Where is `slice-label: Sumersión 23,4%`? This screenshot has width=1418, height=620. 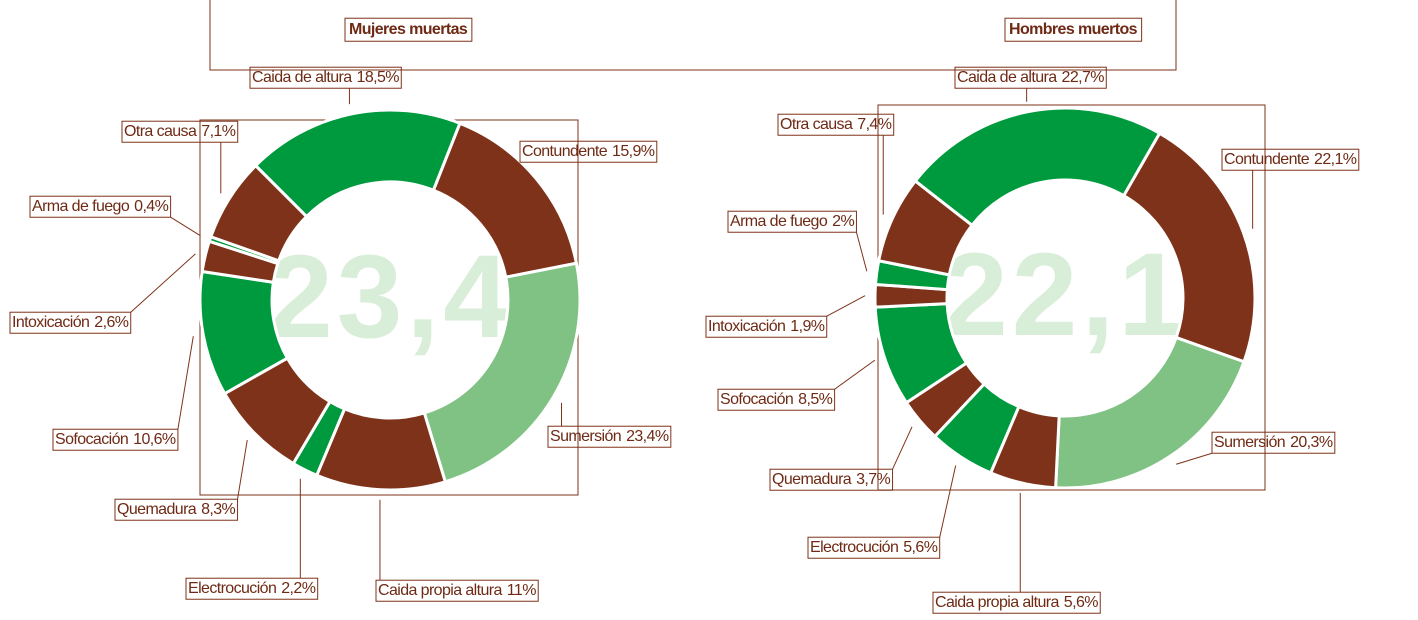
slice-label: Sumersión 23,4% is located at coordinates (609, 436).